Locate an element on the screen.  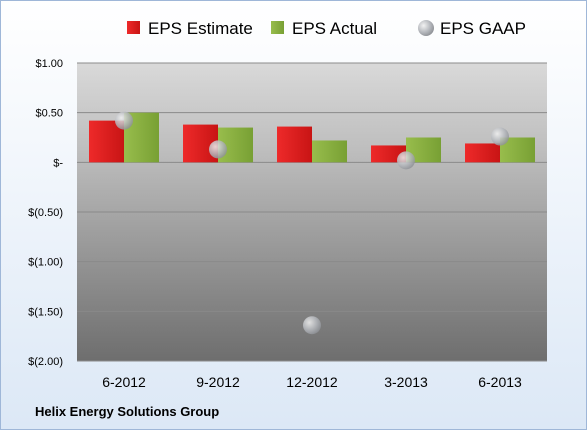
y-axis: $1.00 $0.50 $- $(0.50) $(1.00) $(1.50) $(2.00) is located at coordinates (45, 213).